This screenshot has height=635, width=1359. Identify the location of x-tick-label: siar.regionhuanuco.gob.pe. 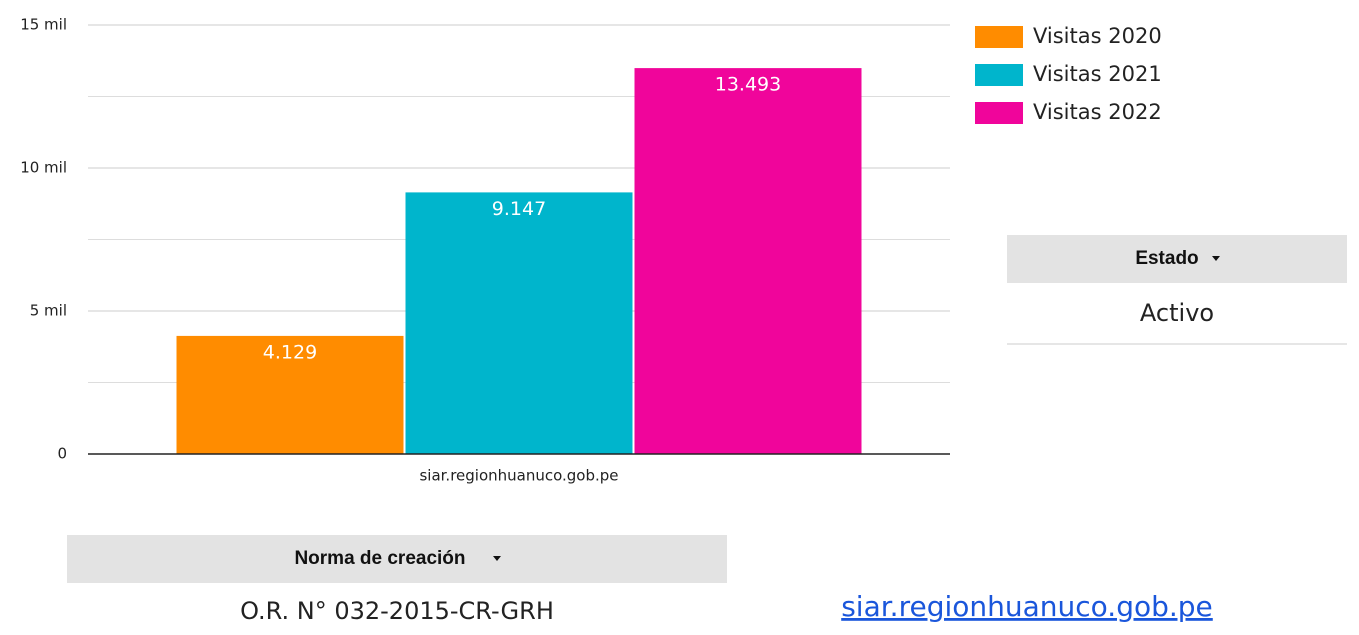
(518, 476).